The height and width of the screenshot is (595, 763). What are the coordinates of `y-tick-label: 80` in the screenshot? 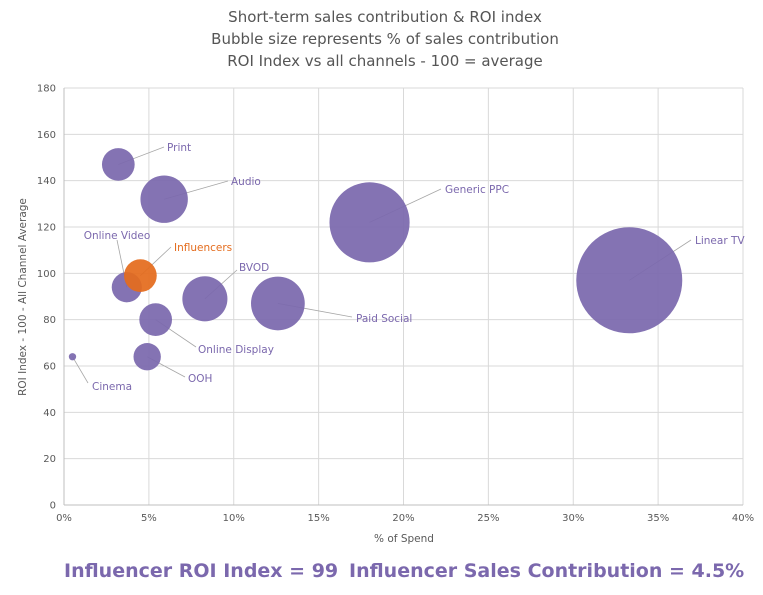 It's located at (49, 320).